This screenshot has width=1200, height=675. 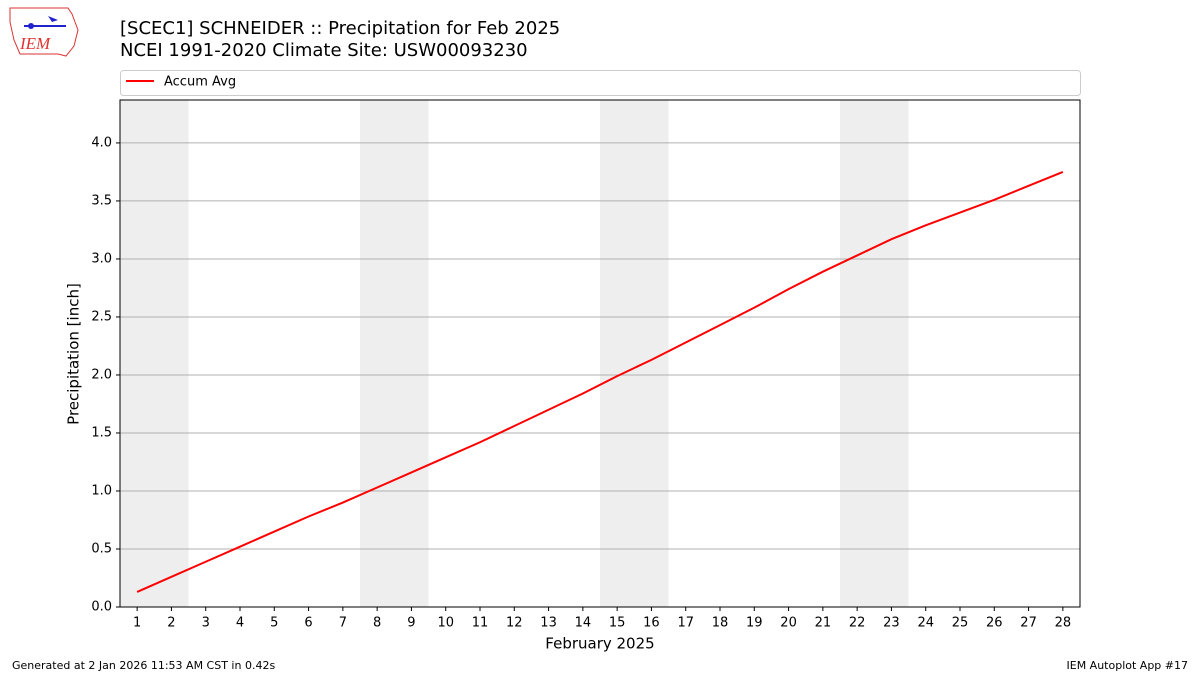 I want to click on x-tick-label: 8, so click(x=377, y=623).